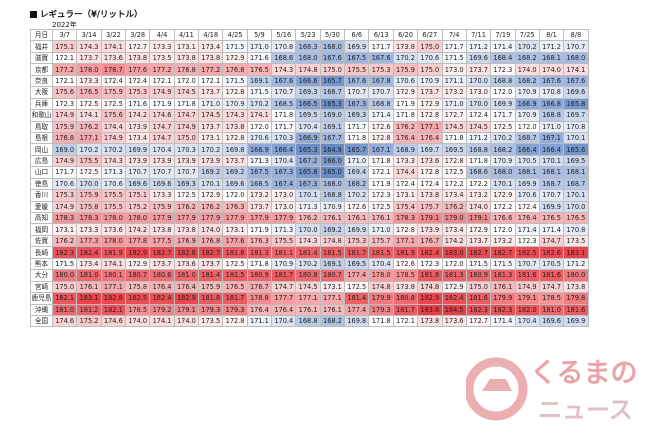  Describe the element at coordinates (478, 104) in the screenshot. I see `price-cell: 170.0` at that location.